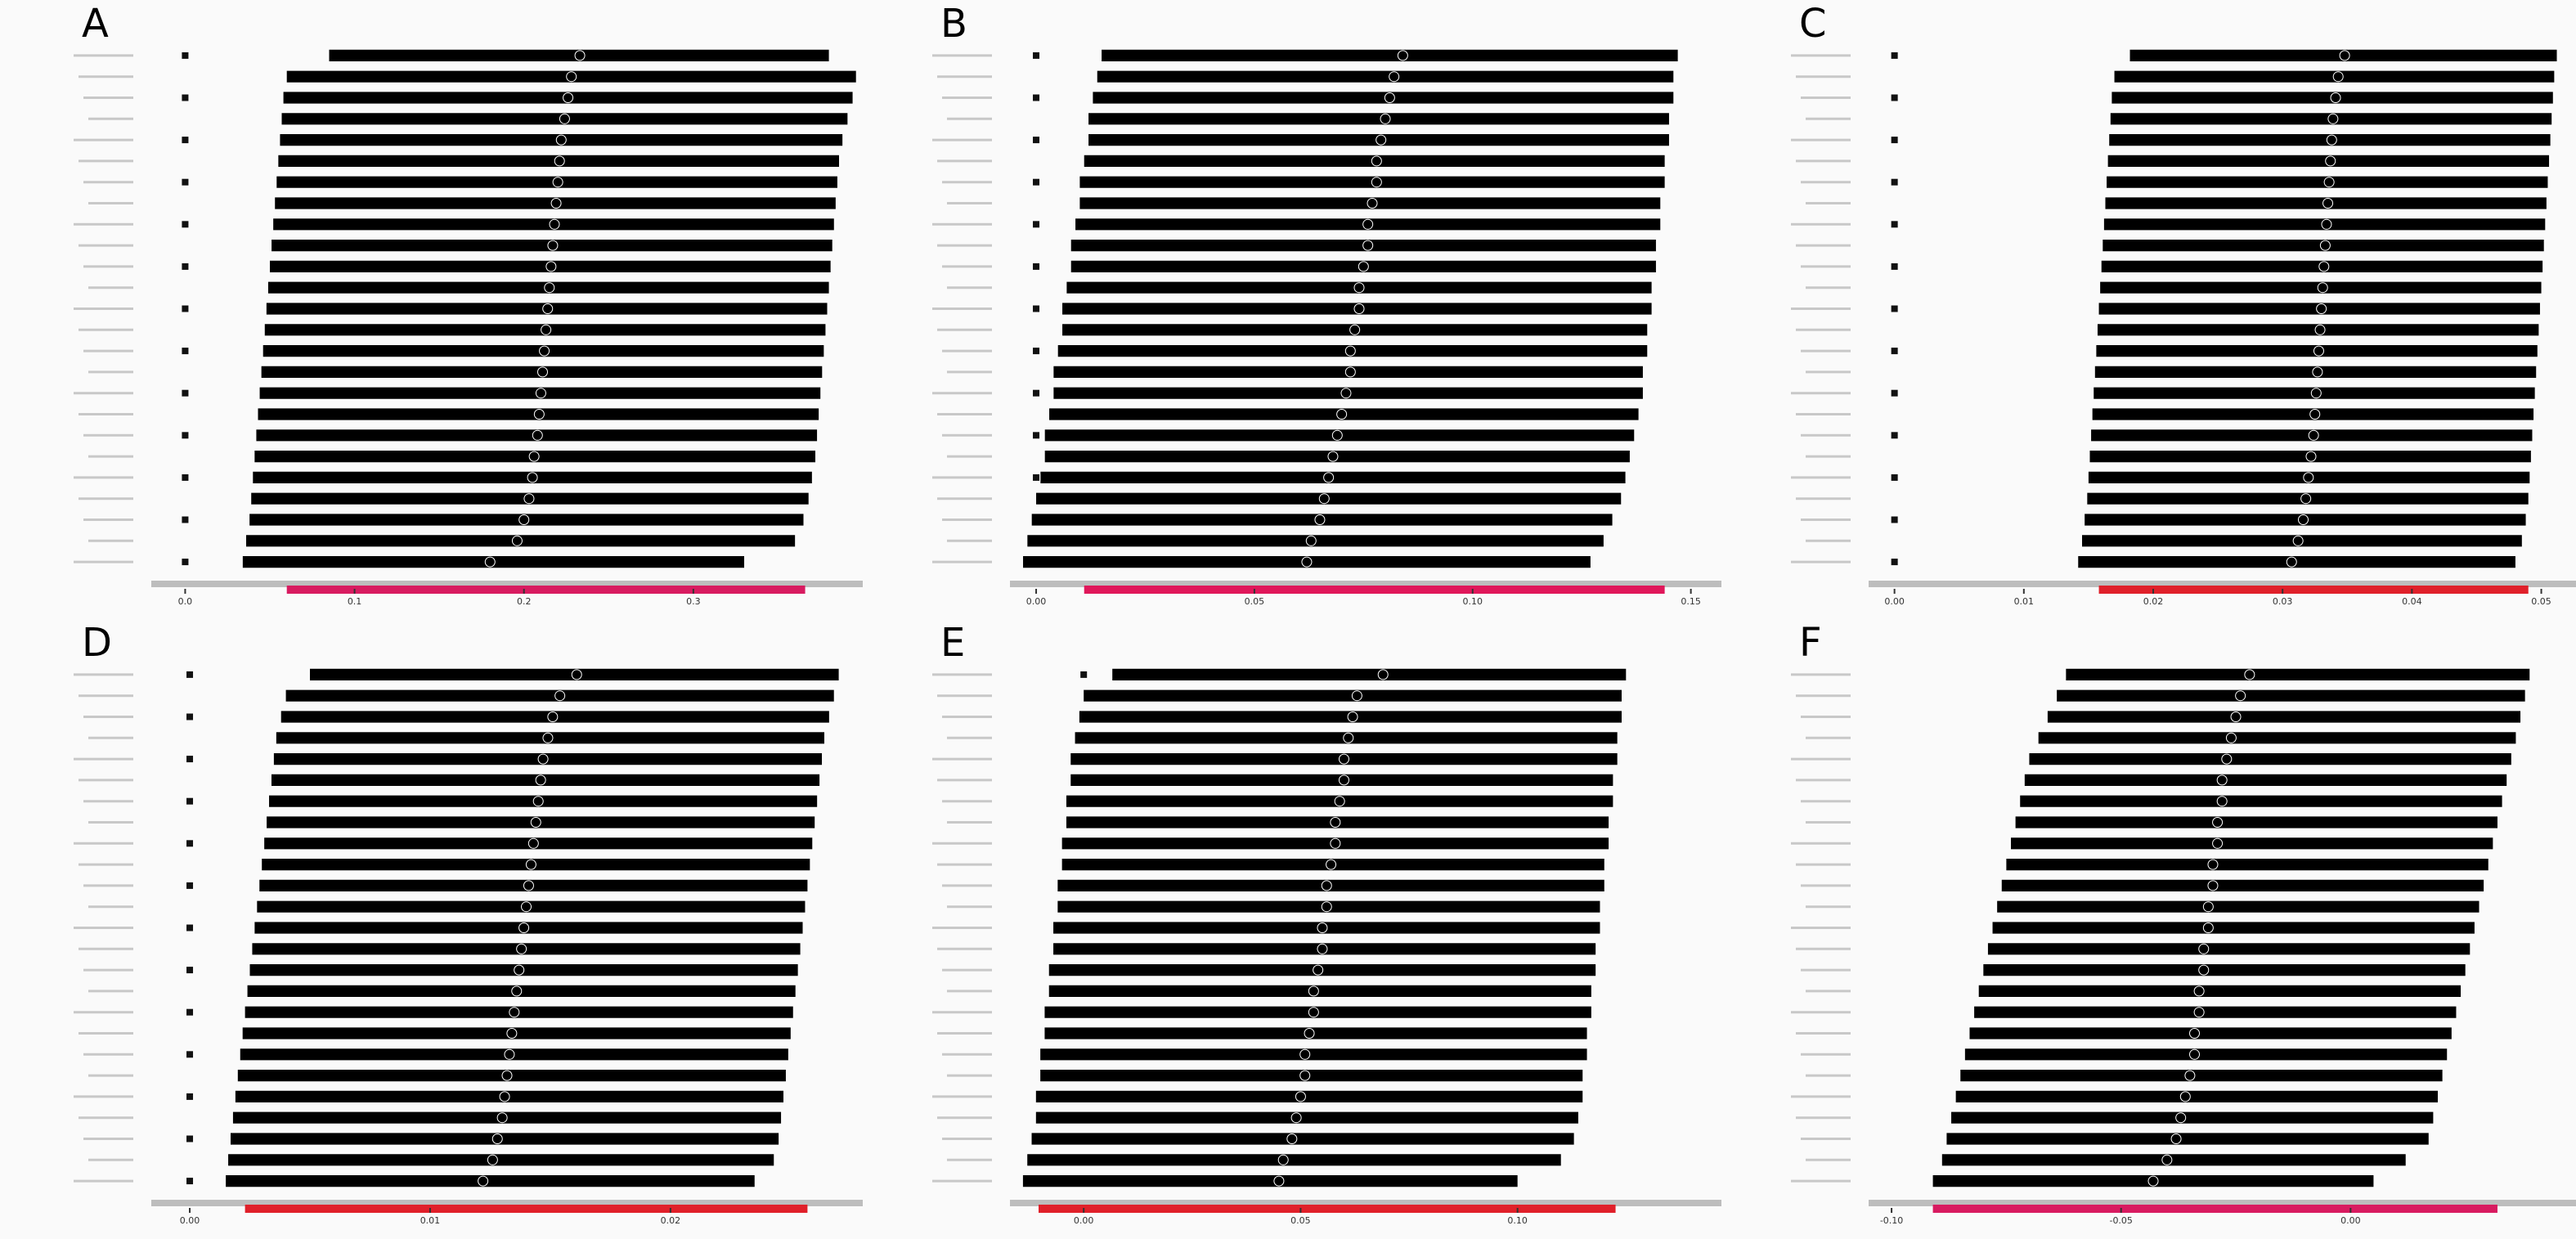  Describe the element at coordinates (953, 643) in the screenshot. I see `panel-label: E` at that location.